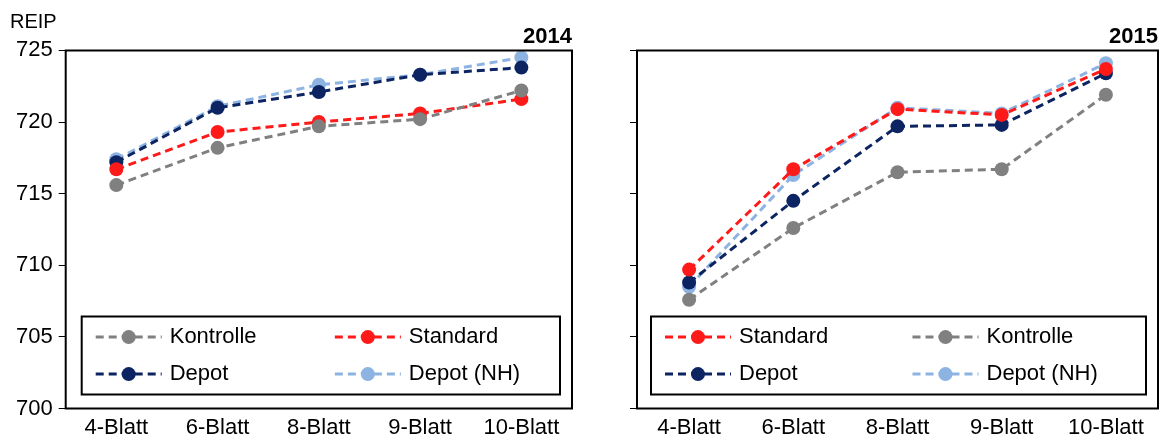 The height and width of the screenshot is (447, 1172). Describe the element at coordinates (33, 21) in the screenshot. I see `y-axis-title: REIP` at that location.